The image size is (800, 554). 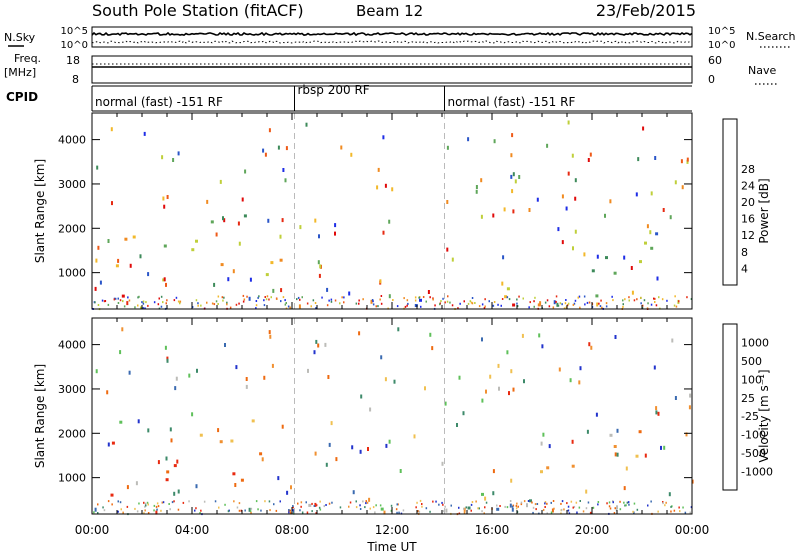 What do you see at coordinates (72, 389) in the screenshot?
I see `y-tick-label: 3000` at bounding box center [72, 389].